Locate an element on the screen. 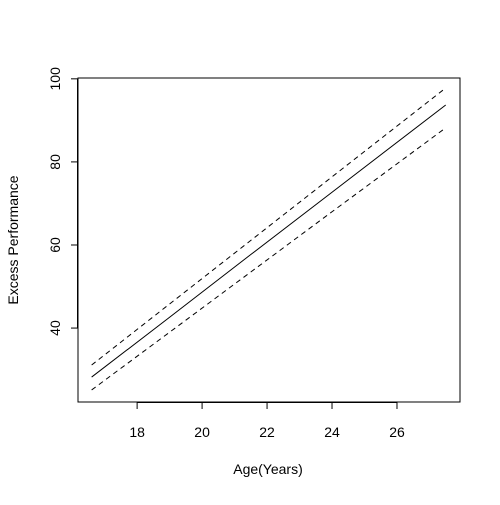 This screenshot has height=505, width=500. y-tick-label: 60 is located at coordinates (55, 245).